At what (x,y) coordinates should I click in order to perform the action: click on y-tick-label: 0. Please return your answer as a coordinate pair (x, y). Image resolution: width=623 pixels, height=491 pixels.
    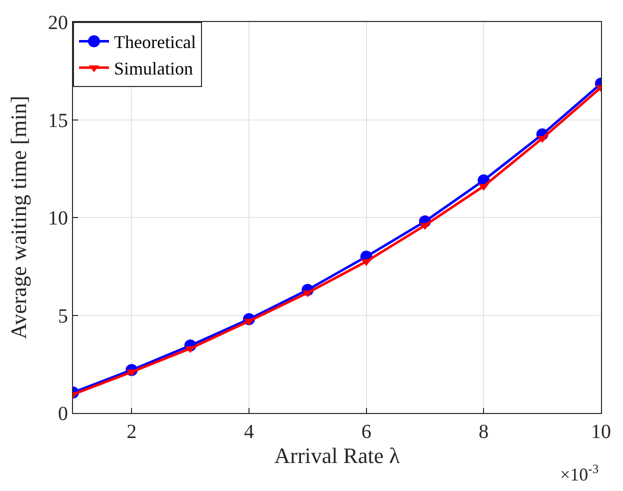
    Looking at the image, I should click on (63, 414).